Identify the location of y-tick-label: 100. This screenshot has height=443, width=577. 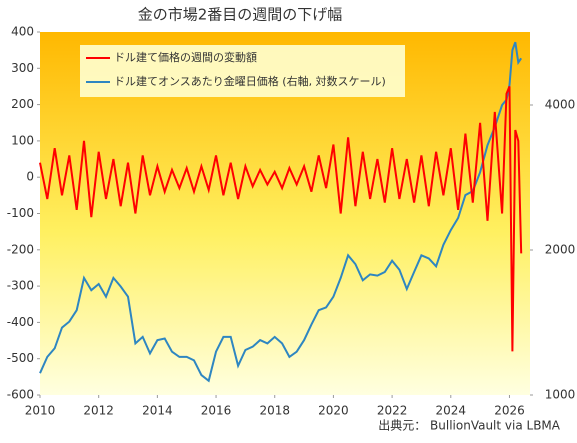
(22, 140).